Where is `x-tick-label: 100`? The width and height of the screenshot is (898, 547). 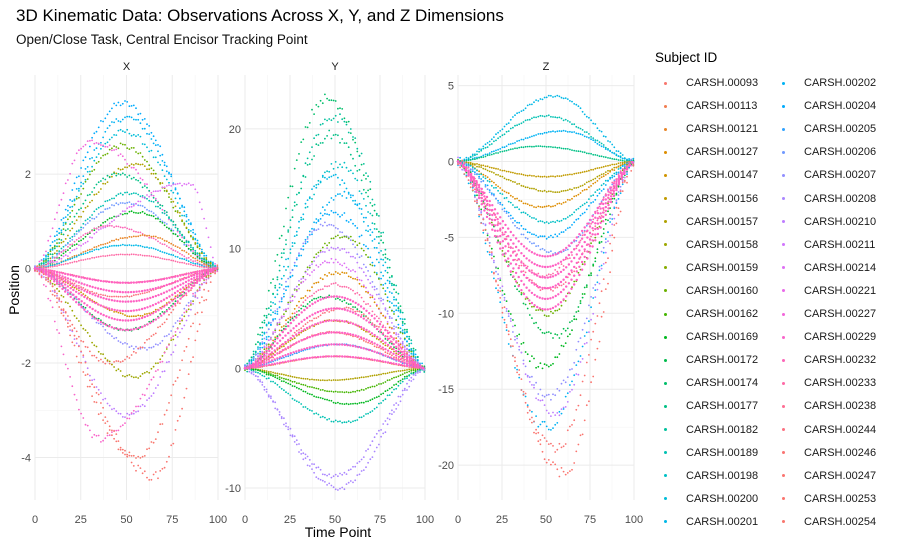
x-tick-label: 100 is located at coordinates (425, 520).